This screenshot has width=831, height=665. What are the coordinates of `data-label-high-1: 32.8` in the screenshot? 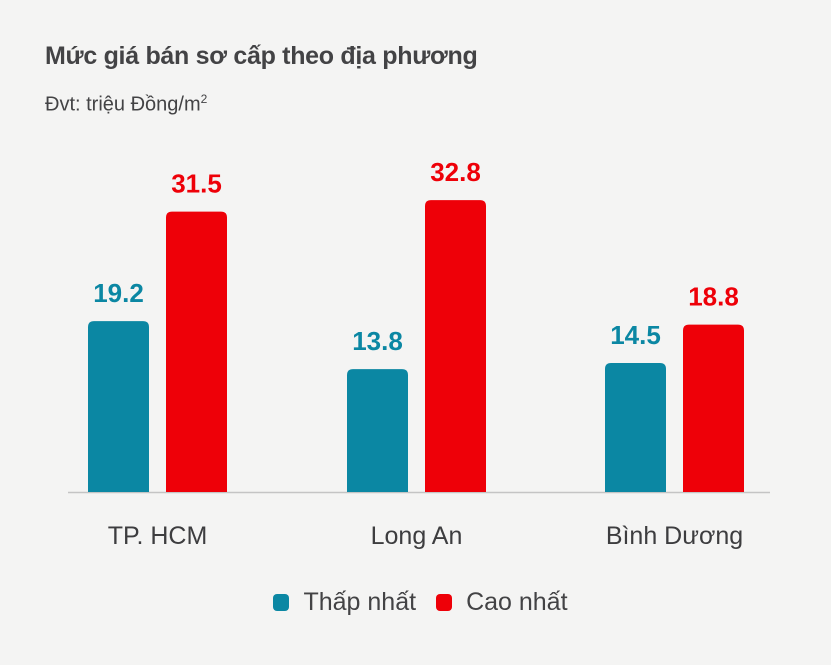 It's located at (455, 172).